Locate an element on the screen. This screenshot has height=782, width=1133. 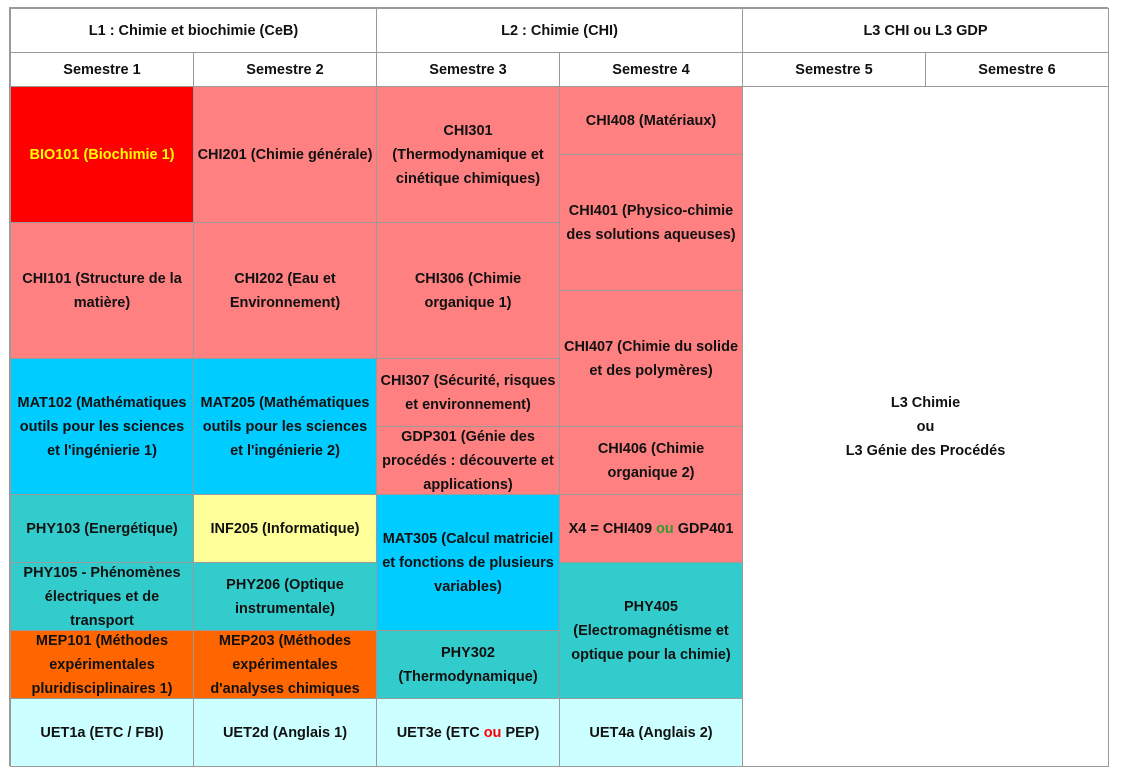
course-chi202: CHI202 (Eau et Environnement) is located at coordinates (285, 290).